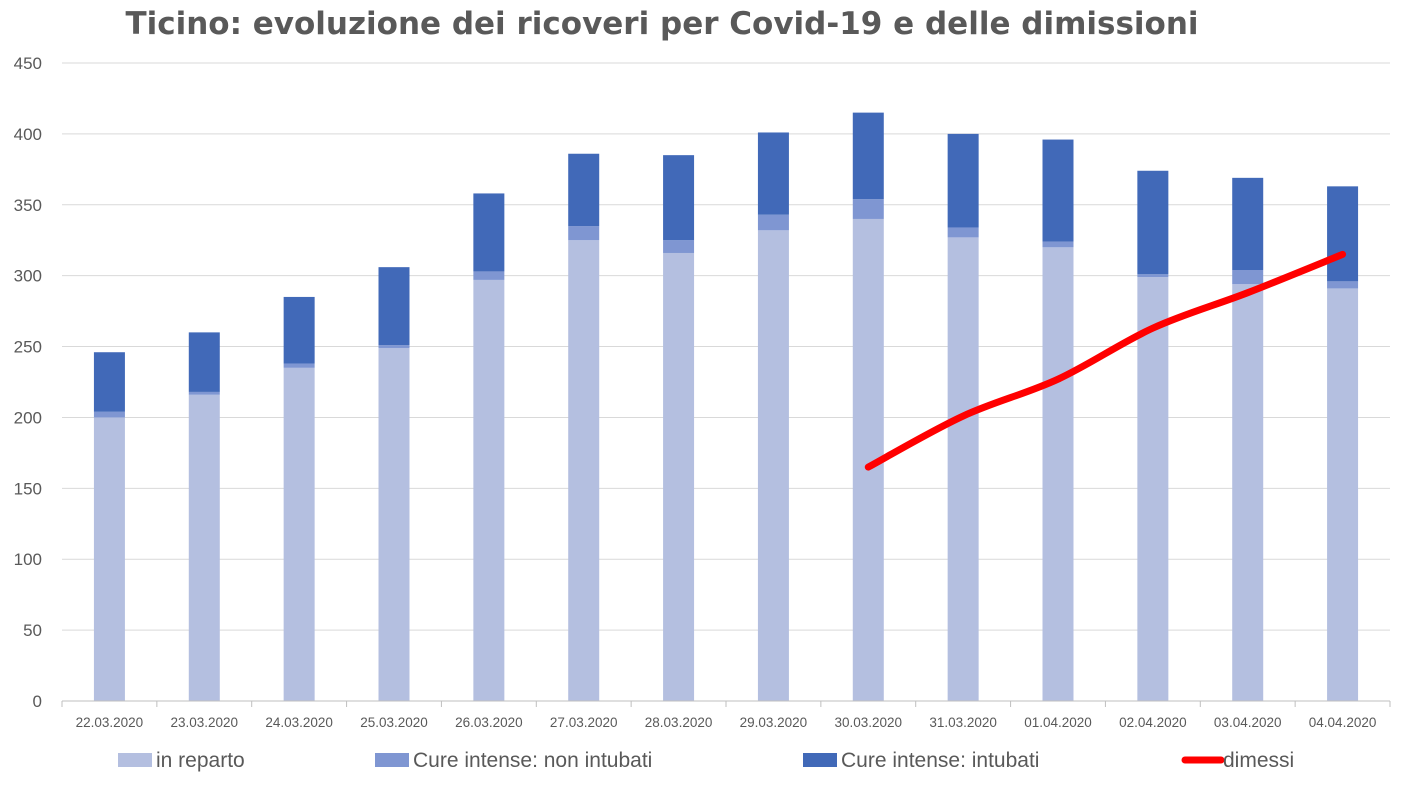  Describe the element at coordinates (28, 63) in the screenshot. I see `y-tick-label: 450` at that location.